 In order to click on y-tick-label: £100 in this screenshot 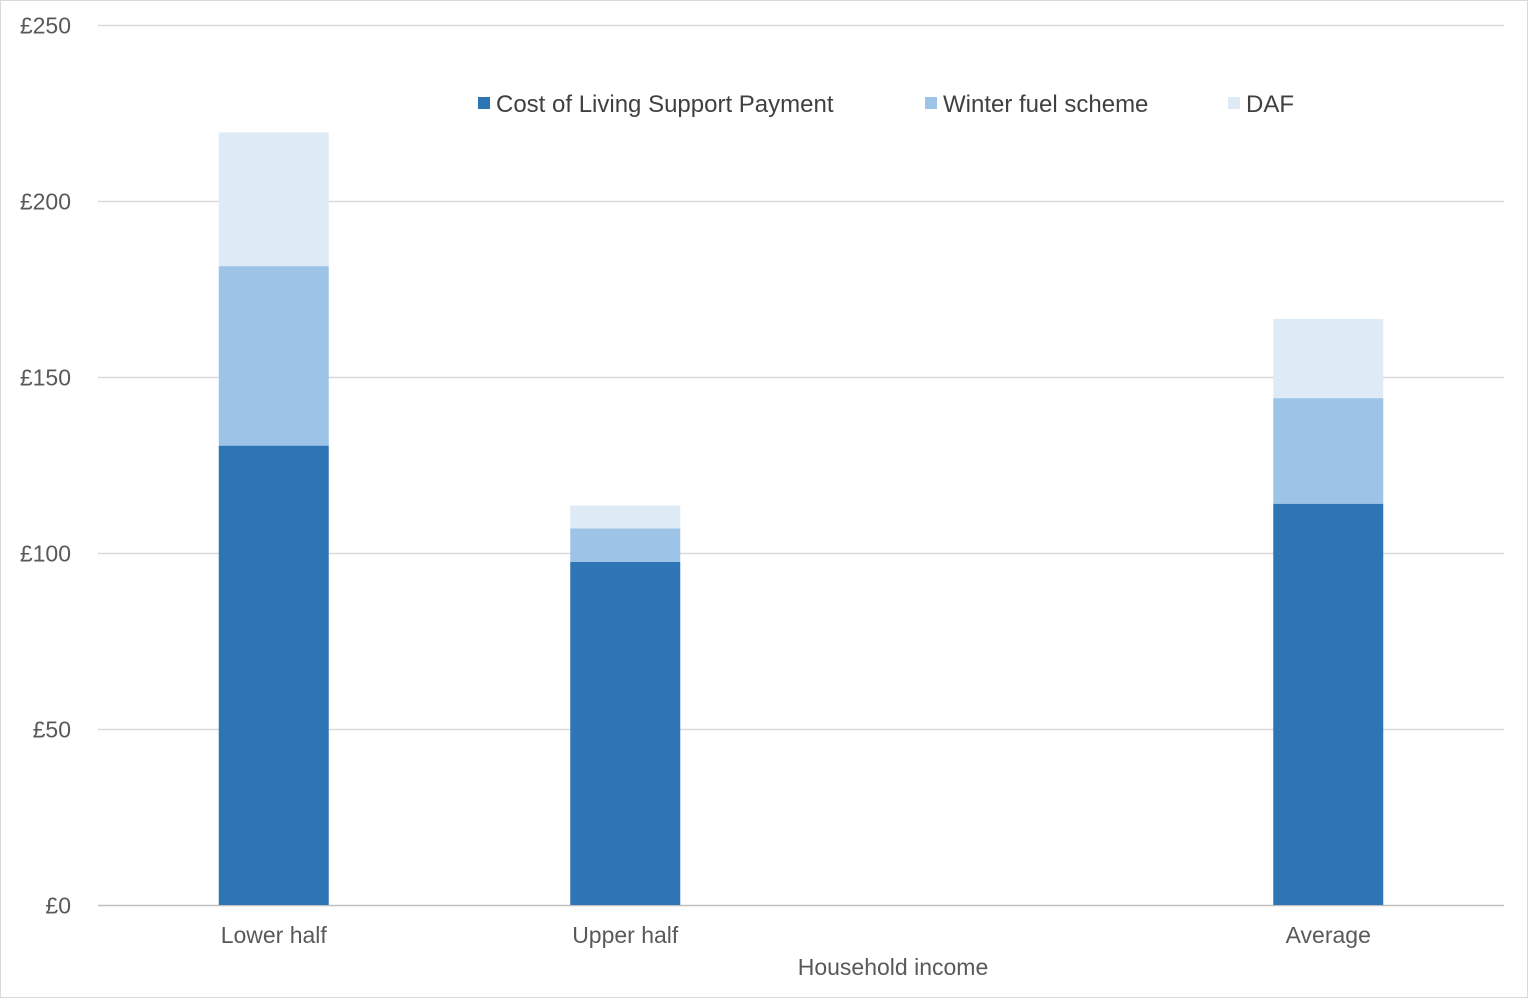, I will do `click(45, 554)`.